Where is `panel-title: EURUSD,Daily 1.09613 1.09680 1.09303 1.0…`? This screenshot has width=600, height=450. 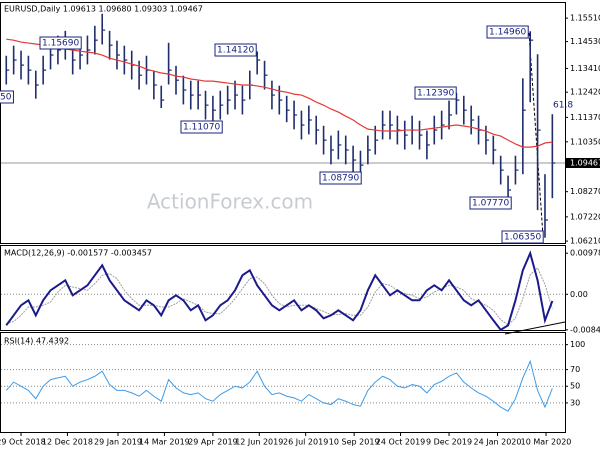 panel-title: EURUSD,Daily 1.09613 1.09680 1.09303 1.0… is located at coordinates (103, 9).